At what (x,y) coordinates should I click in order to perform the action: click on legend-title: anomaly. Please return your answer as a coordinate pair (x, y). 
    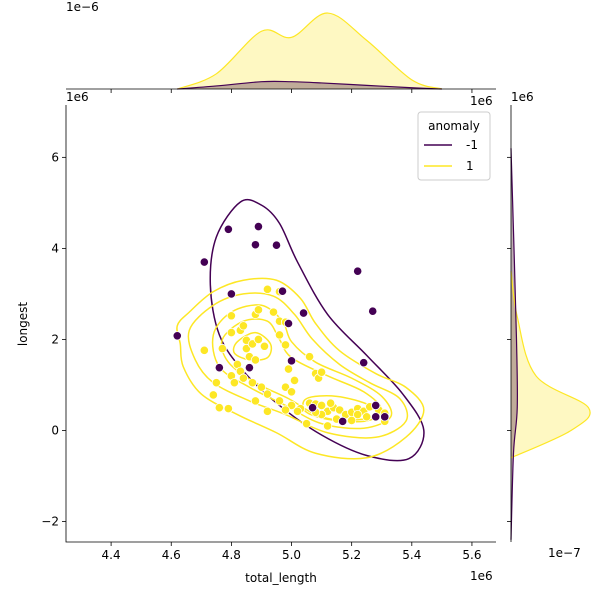
    Looking at the image, I should click on (454, 126).